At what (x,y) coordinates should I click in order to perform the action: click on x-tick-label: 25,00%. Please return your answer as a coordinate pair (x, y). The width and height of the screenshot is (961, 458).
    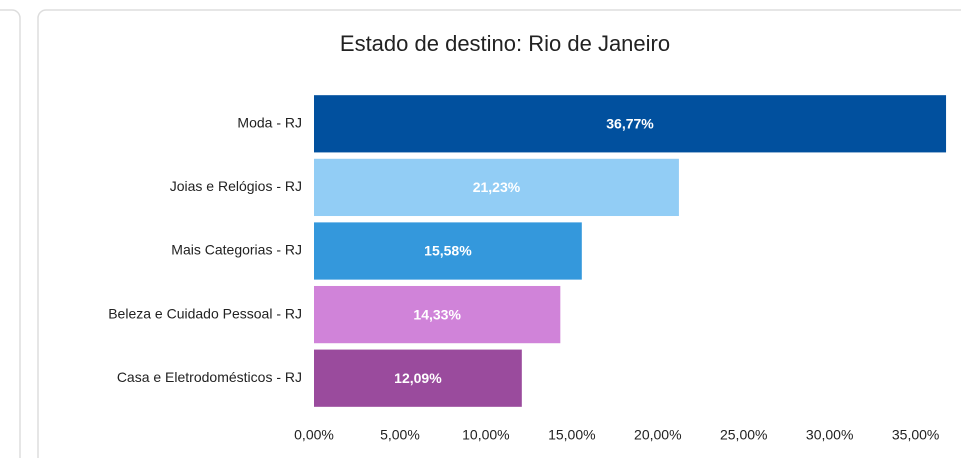
    Looking at the image, I should click on (743, 435).